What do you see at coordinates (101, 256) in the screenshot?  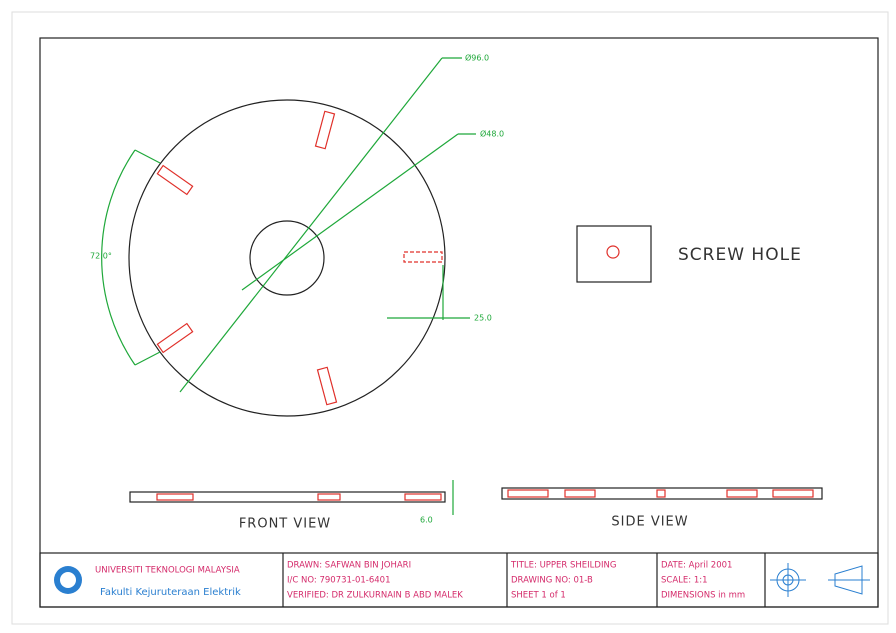 I see `dimension-label: 72.0°` at bounding box center [101, 256].